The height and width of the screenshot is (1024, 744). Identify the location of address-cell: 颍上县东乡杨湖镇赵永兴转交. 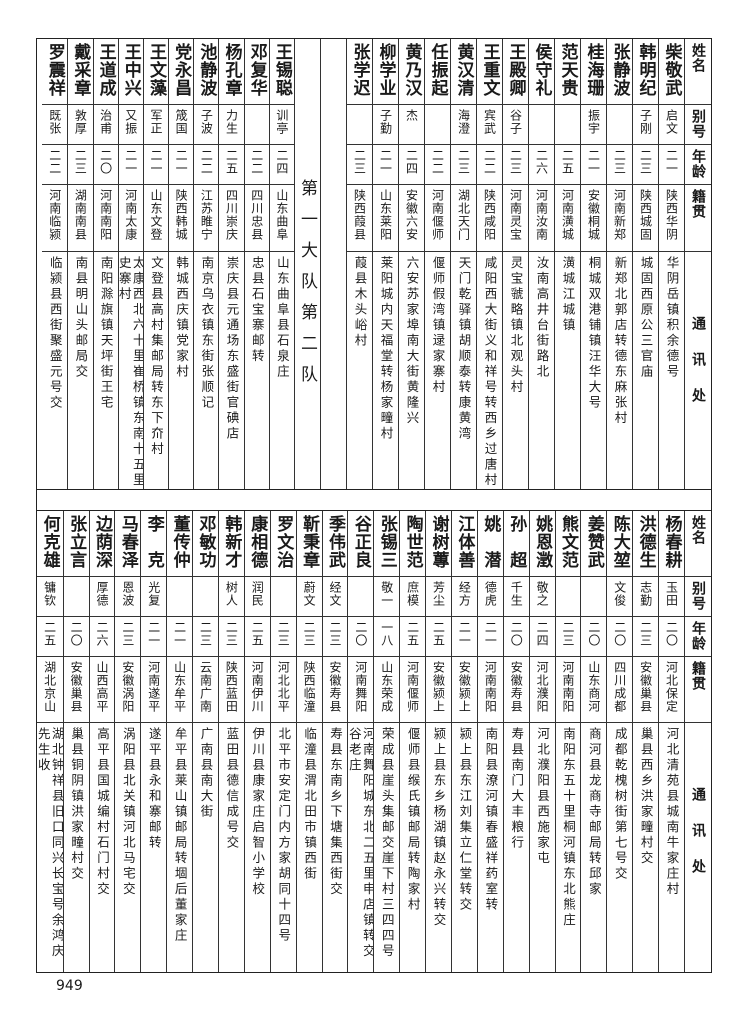
(438, 847).